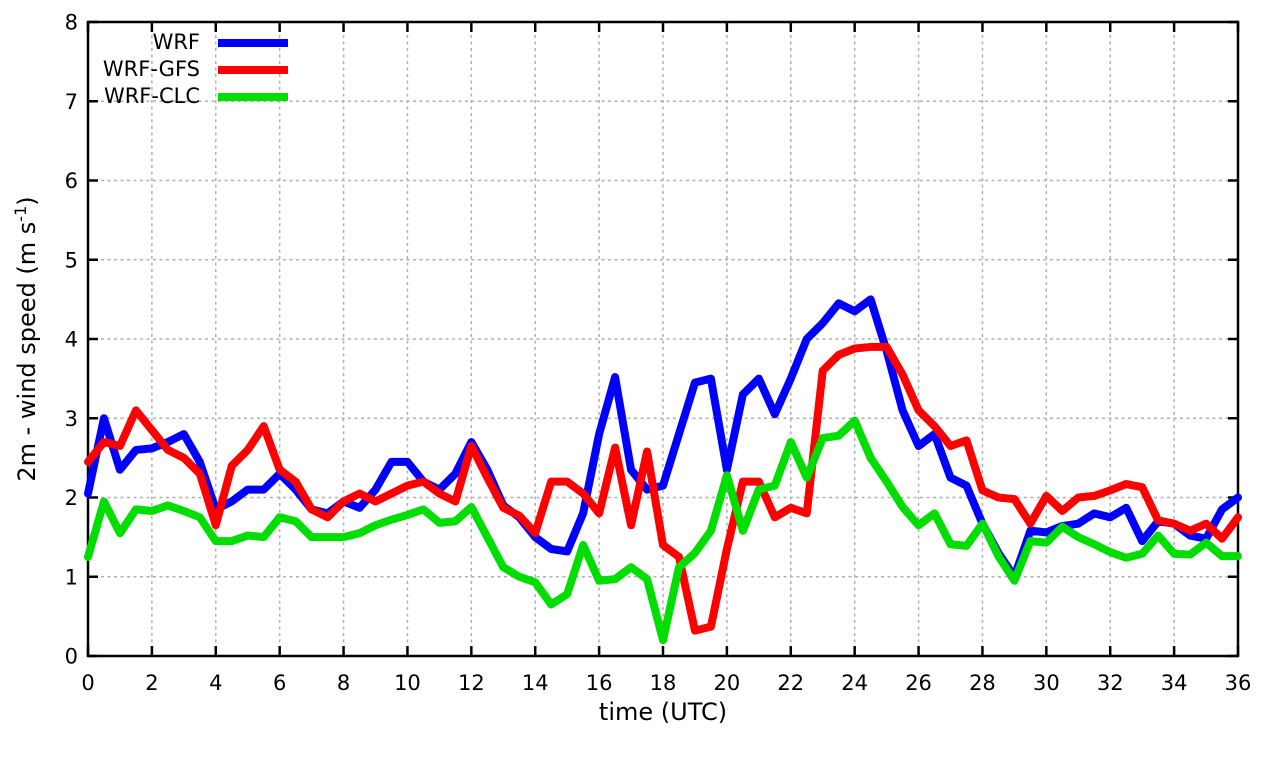 This screenshot has height=760, width=1280. I want to click on x-tick-label: 30, so click(1046, 683).